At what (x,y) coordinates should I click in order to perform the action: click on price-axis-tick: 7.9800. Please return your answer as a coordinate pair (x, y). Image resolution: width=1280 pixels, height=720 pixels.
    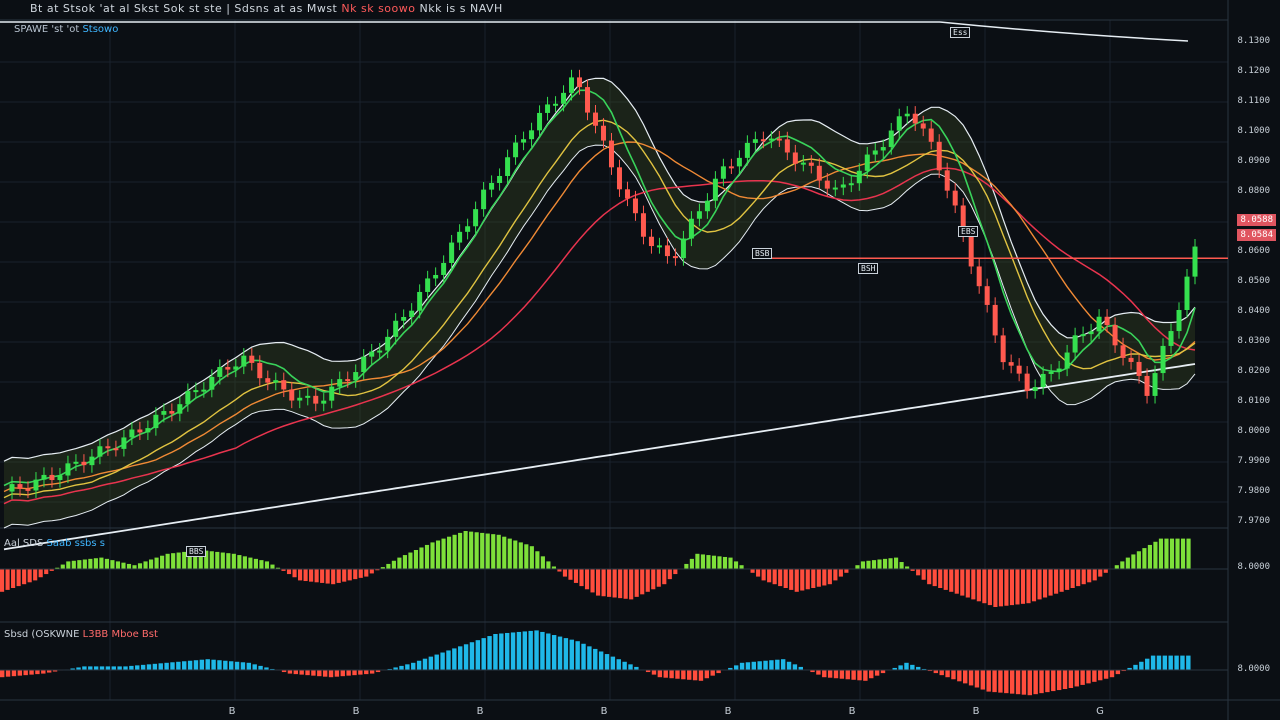
    Looking at the image, I should click on (1253, 491).